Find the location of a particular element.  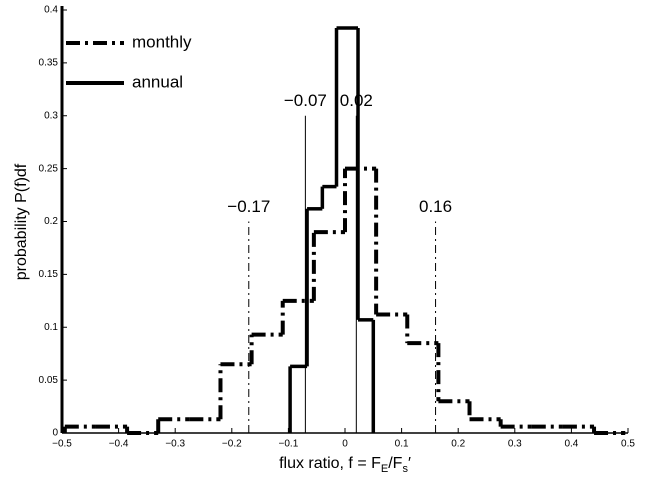

y-tick-label: 0.15 is located at coordinates (49, 274).